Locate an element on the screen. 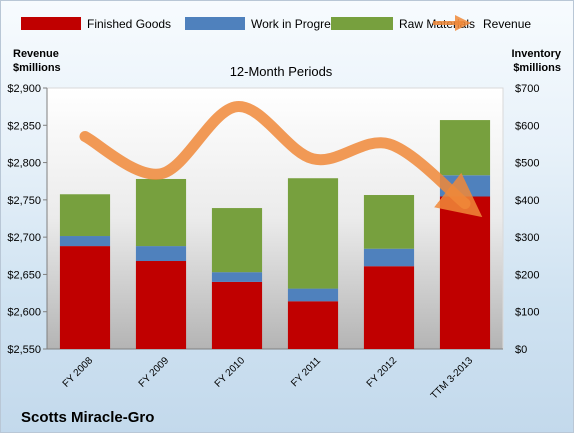 The width and height of the screenshot is (574, 437). right-axis-title-line1: Inventory is located at coordinates (536, 54).